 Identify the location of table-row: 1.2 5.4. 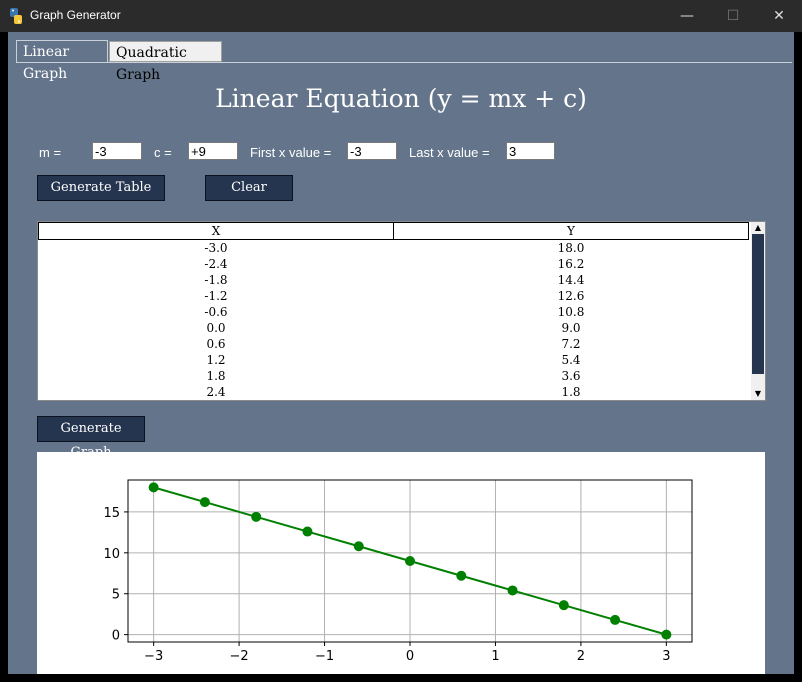
(393, 360).